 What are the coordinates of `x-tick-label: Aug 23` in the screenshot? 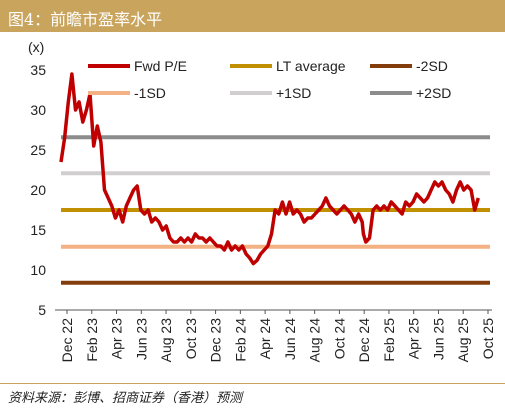 It's located at (166, 340).